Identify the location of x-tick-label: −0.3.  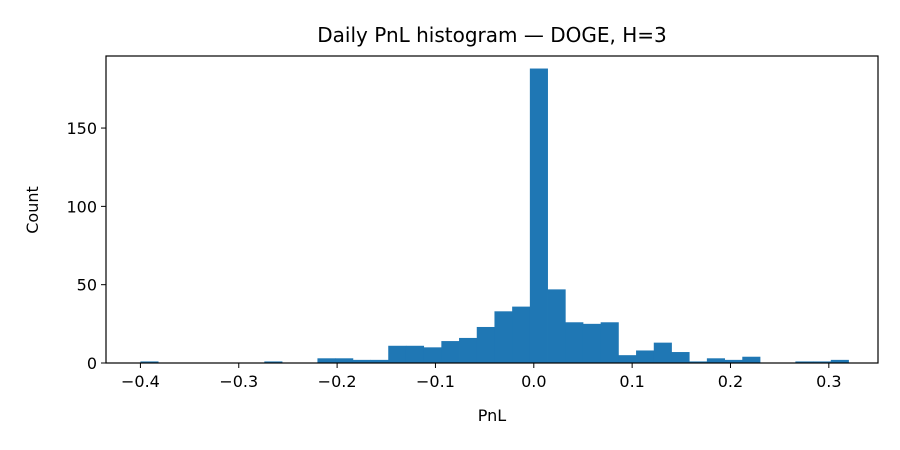
(238, 381).